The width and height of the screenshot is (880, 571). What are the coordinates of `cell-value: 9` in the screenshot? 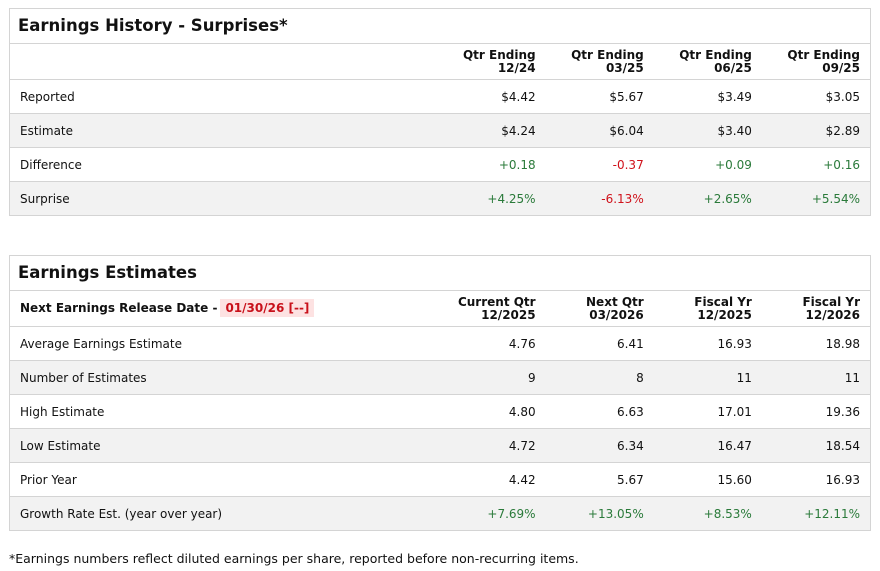 It's located at (491, 377).